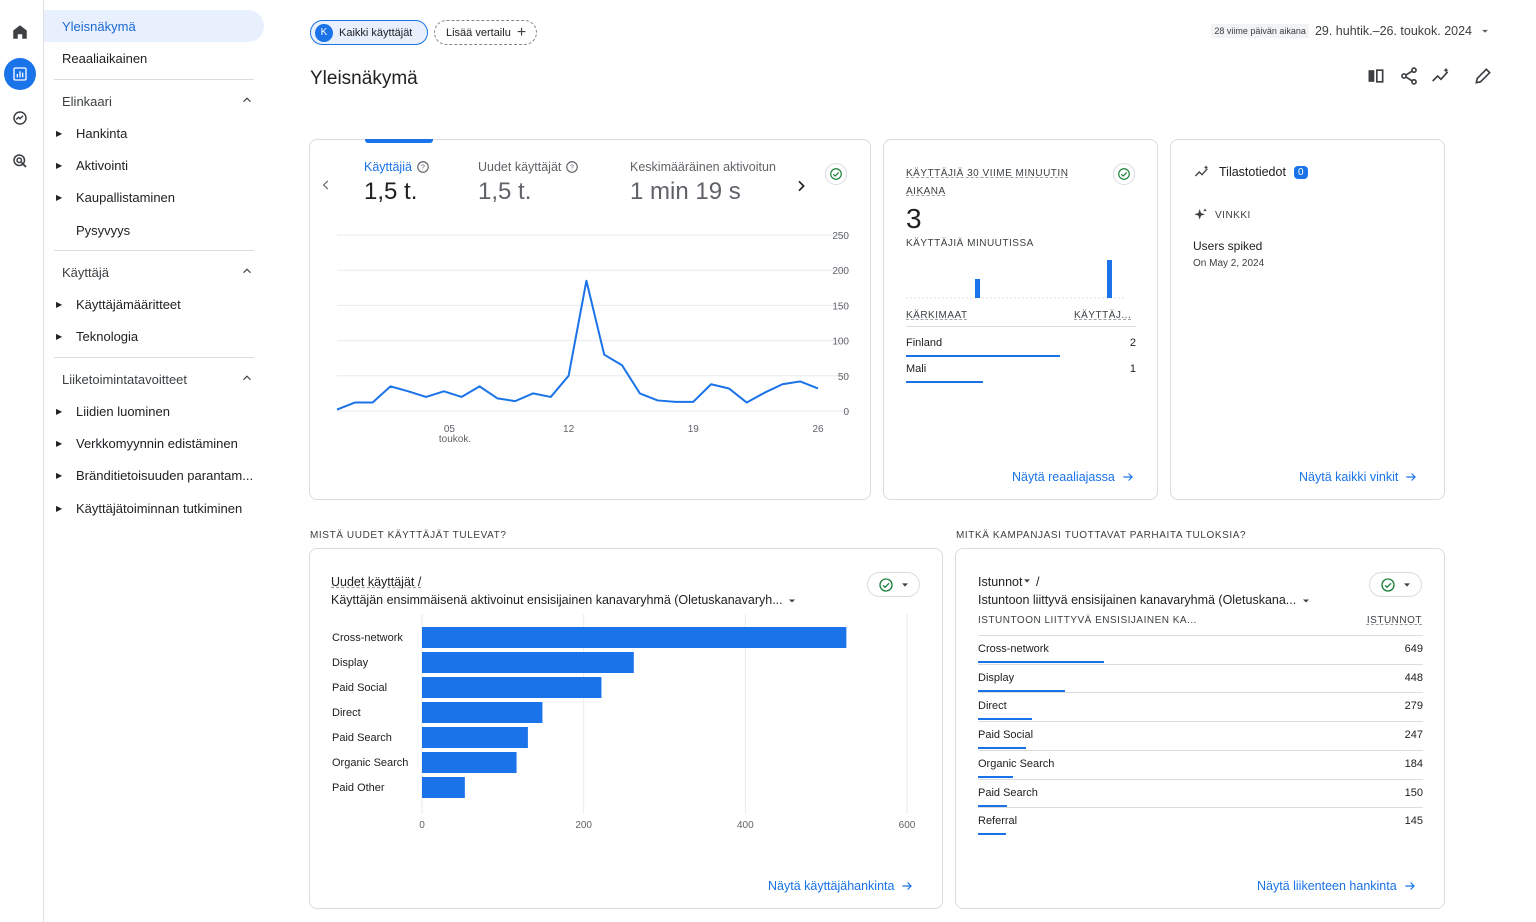 The image size is (1536, 922). What do you see at coordinates (154, 197) in the screenshot?
I see `sidebar-item-kaupallistaminen: ▶ Kaupallistaminen` at bounding box center [154, 197].